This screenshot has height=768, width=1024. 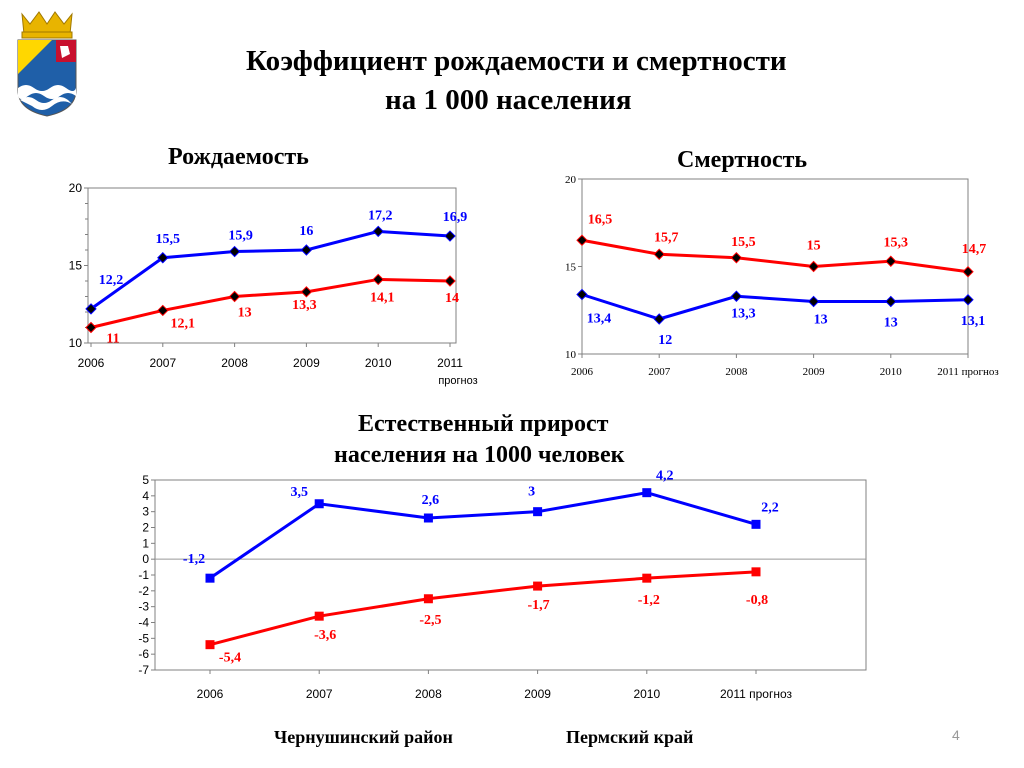 What do you see at coordinates (743, 242) in the screenshot?
I see `data-label: 15,5` at bounding box center [743, 242].